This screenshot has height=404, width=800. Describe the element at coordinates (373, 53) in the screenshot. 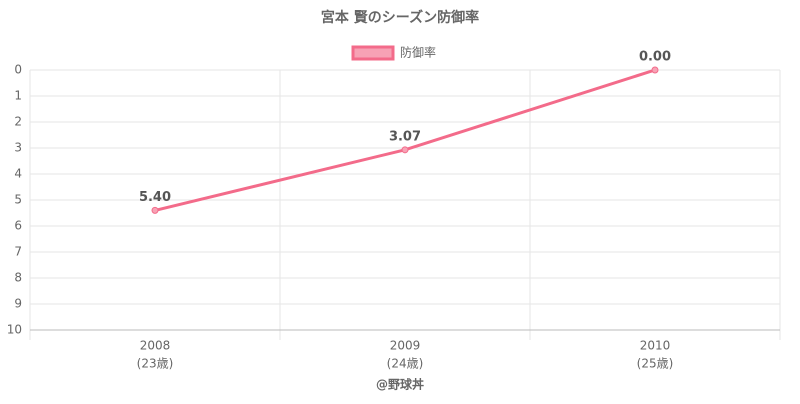

I see `legend-swatch` at that location.